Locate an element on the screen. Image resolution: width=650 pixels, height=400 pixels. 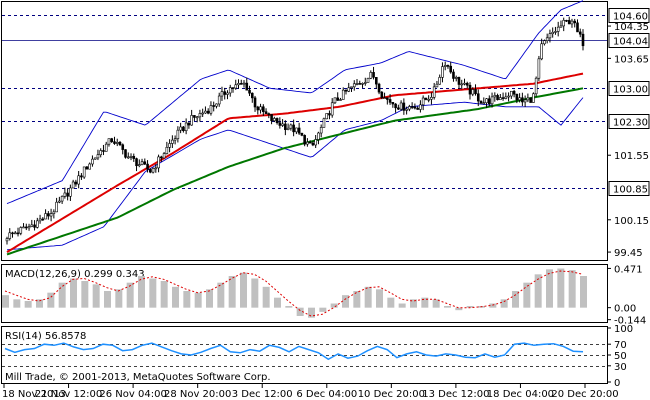
rsi-series-line is located at coordinates (294, 351).